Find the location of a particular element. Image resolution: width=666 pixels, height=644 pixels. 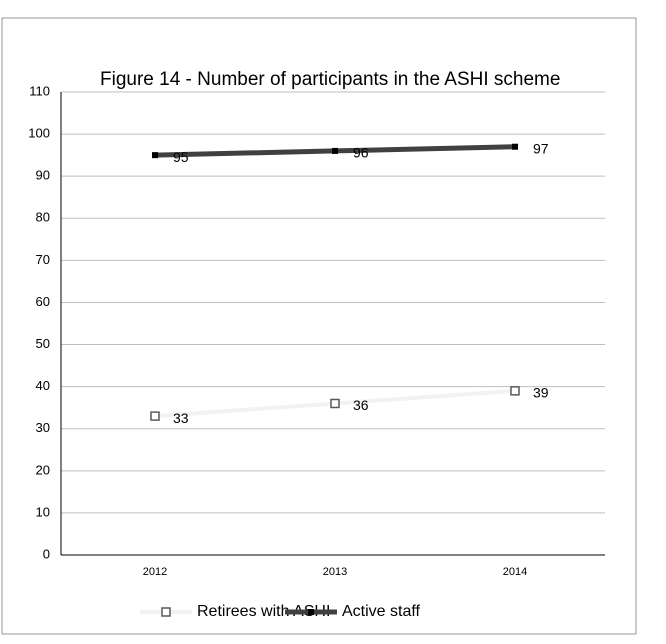

y-tick-label: 80 is located at coordinates (43, 217).